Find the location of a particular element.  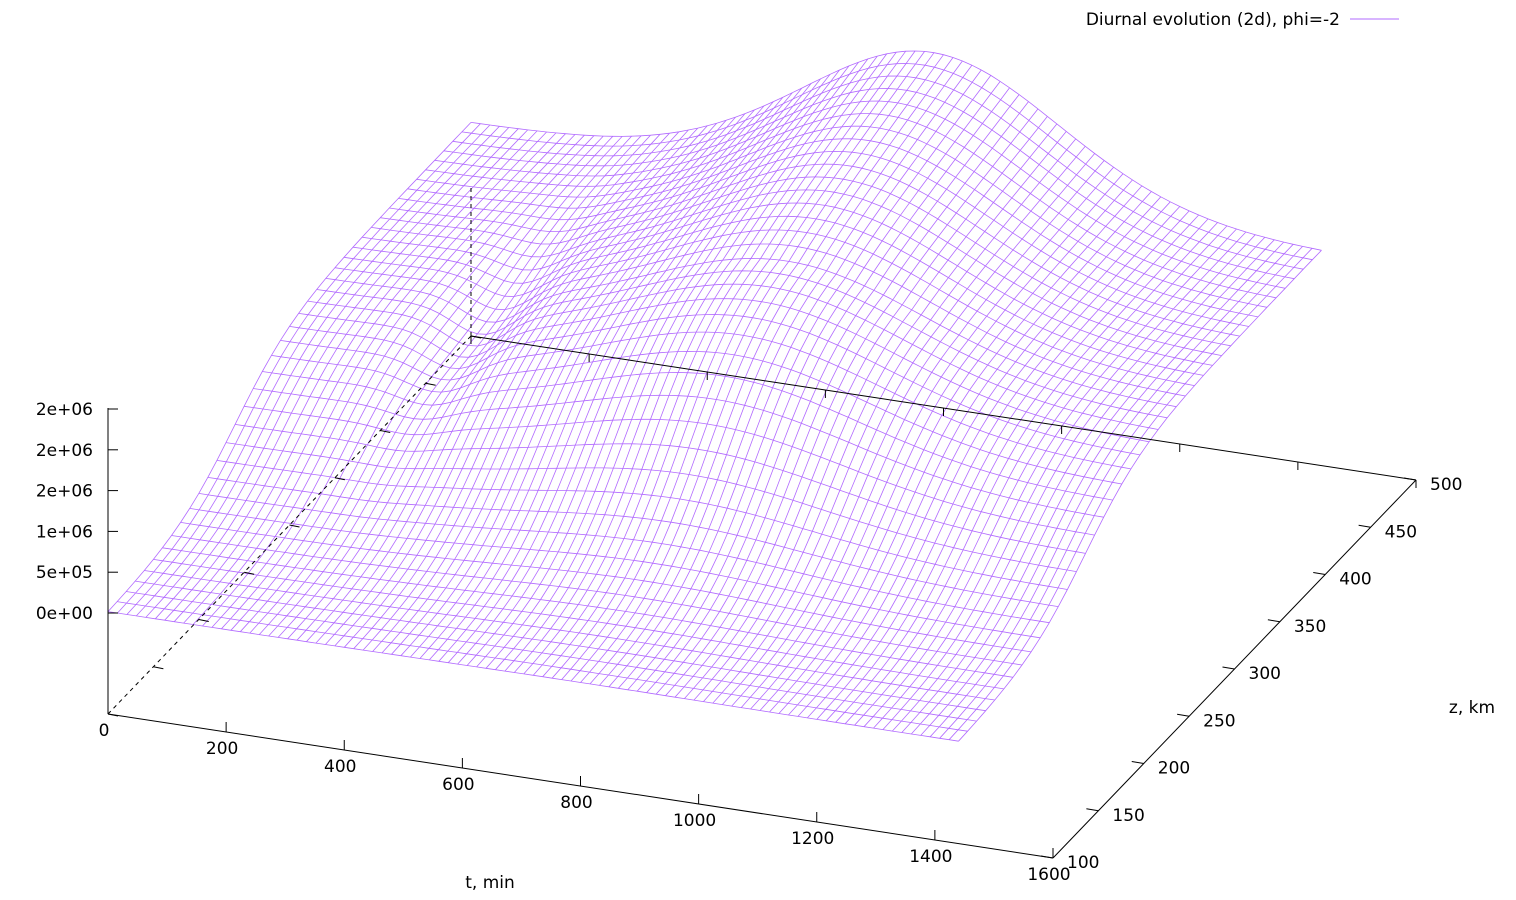

t-tick-label: 800 is located at coordinates (576, 803).